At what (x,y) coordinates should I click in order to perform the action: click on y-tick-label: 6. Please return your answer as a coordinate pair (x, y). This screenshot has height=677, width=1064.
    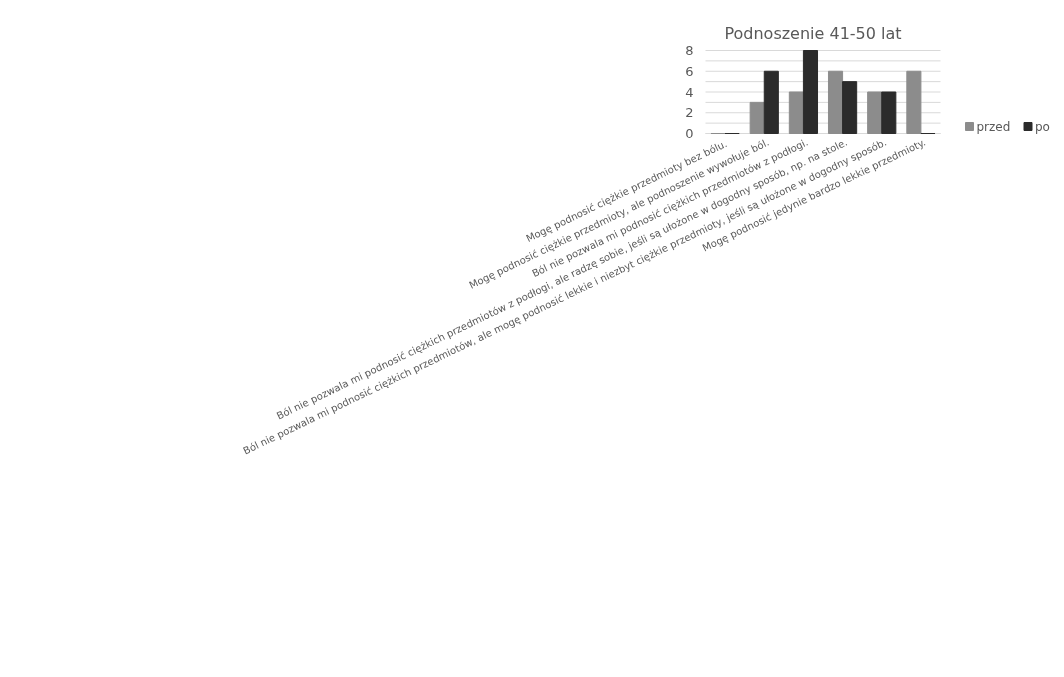
    Looking at the image, I should click on (689, 71).